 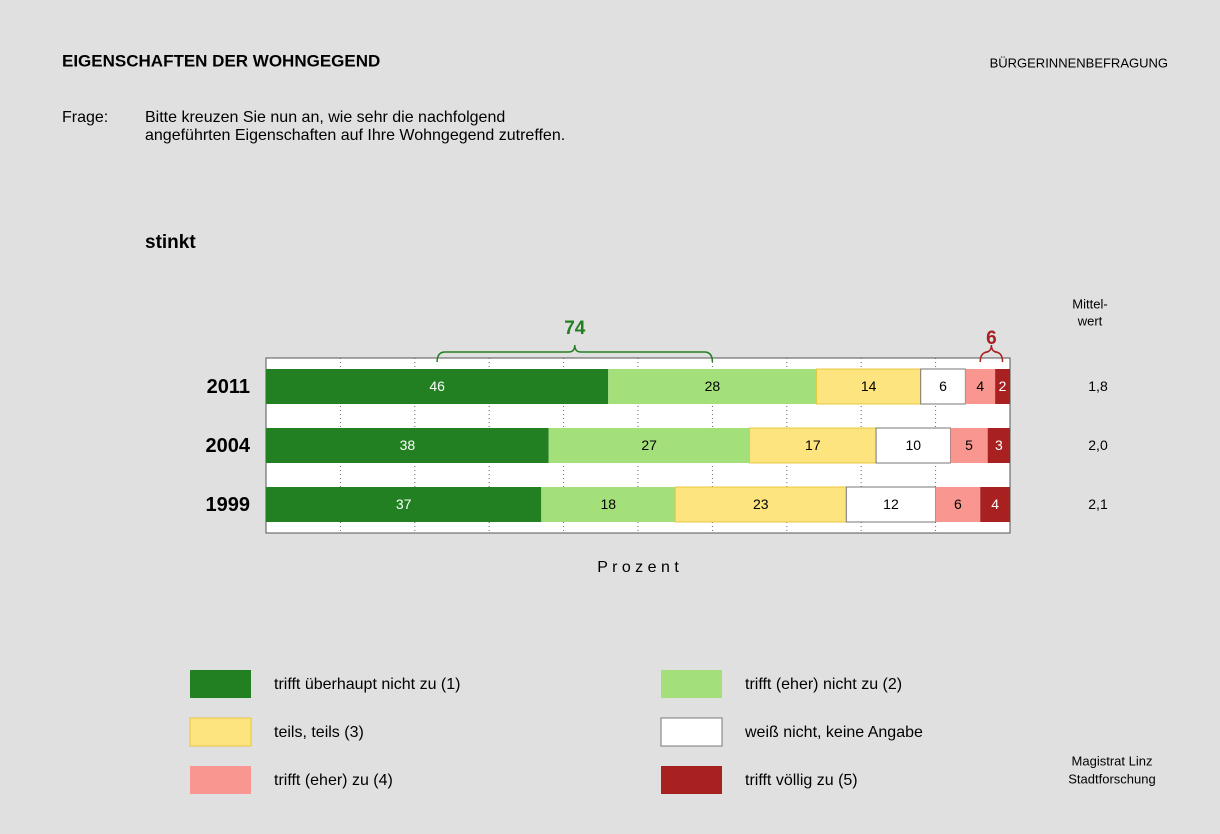 What do you see at coordinates (367, 684) in the screenshot?
I see `legend-label: trifft überhaupt nicht zu (1)` at bounding box center [367, 684].